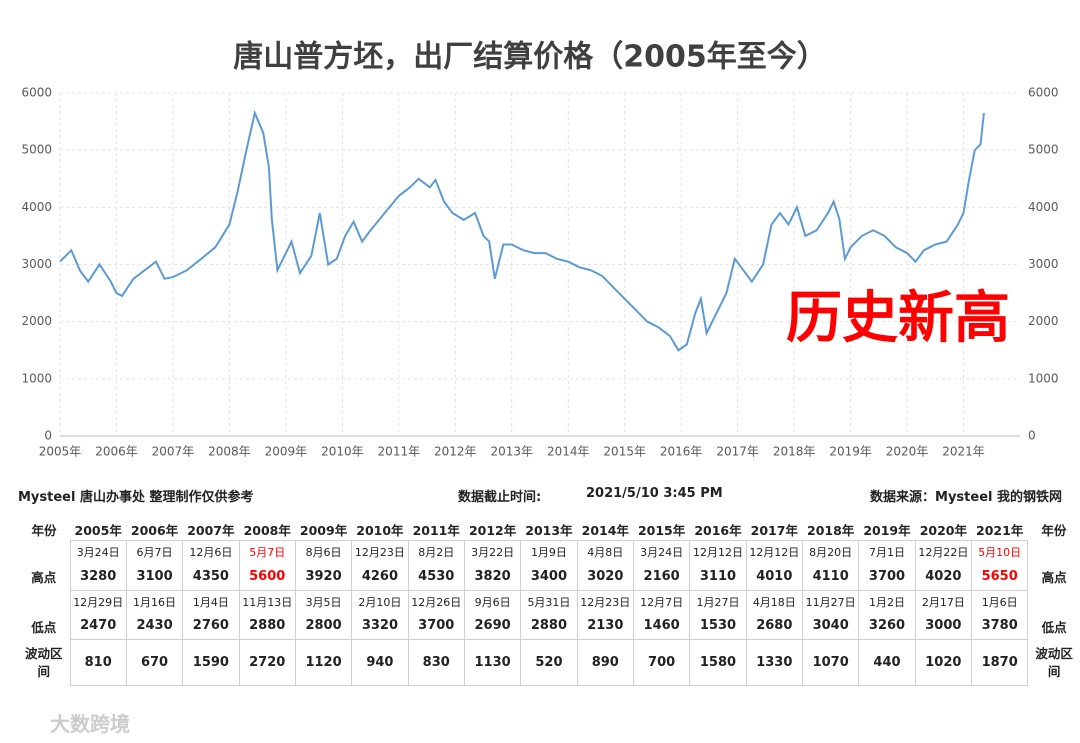 The height and width of the screenshot is (743, 1080). I want to click on year-header: 2016年, so click(718, 530).